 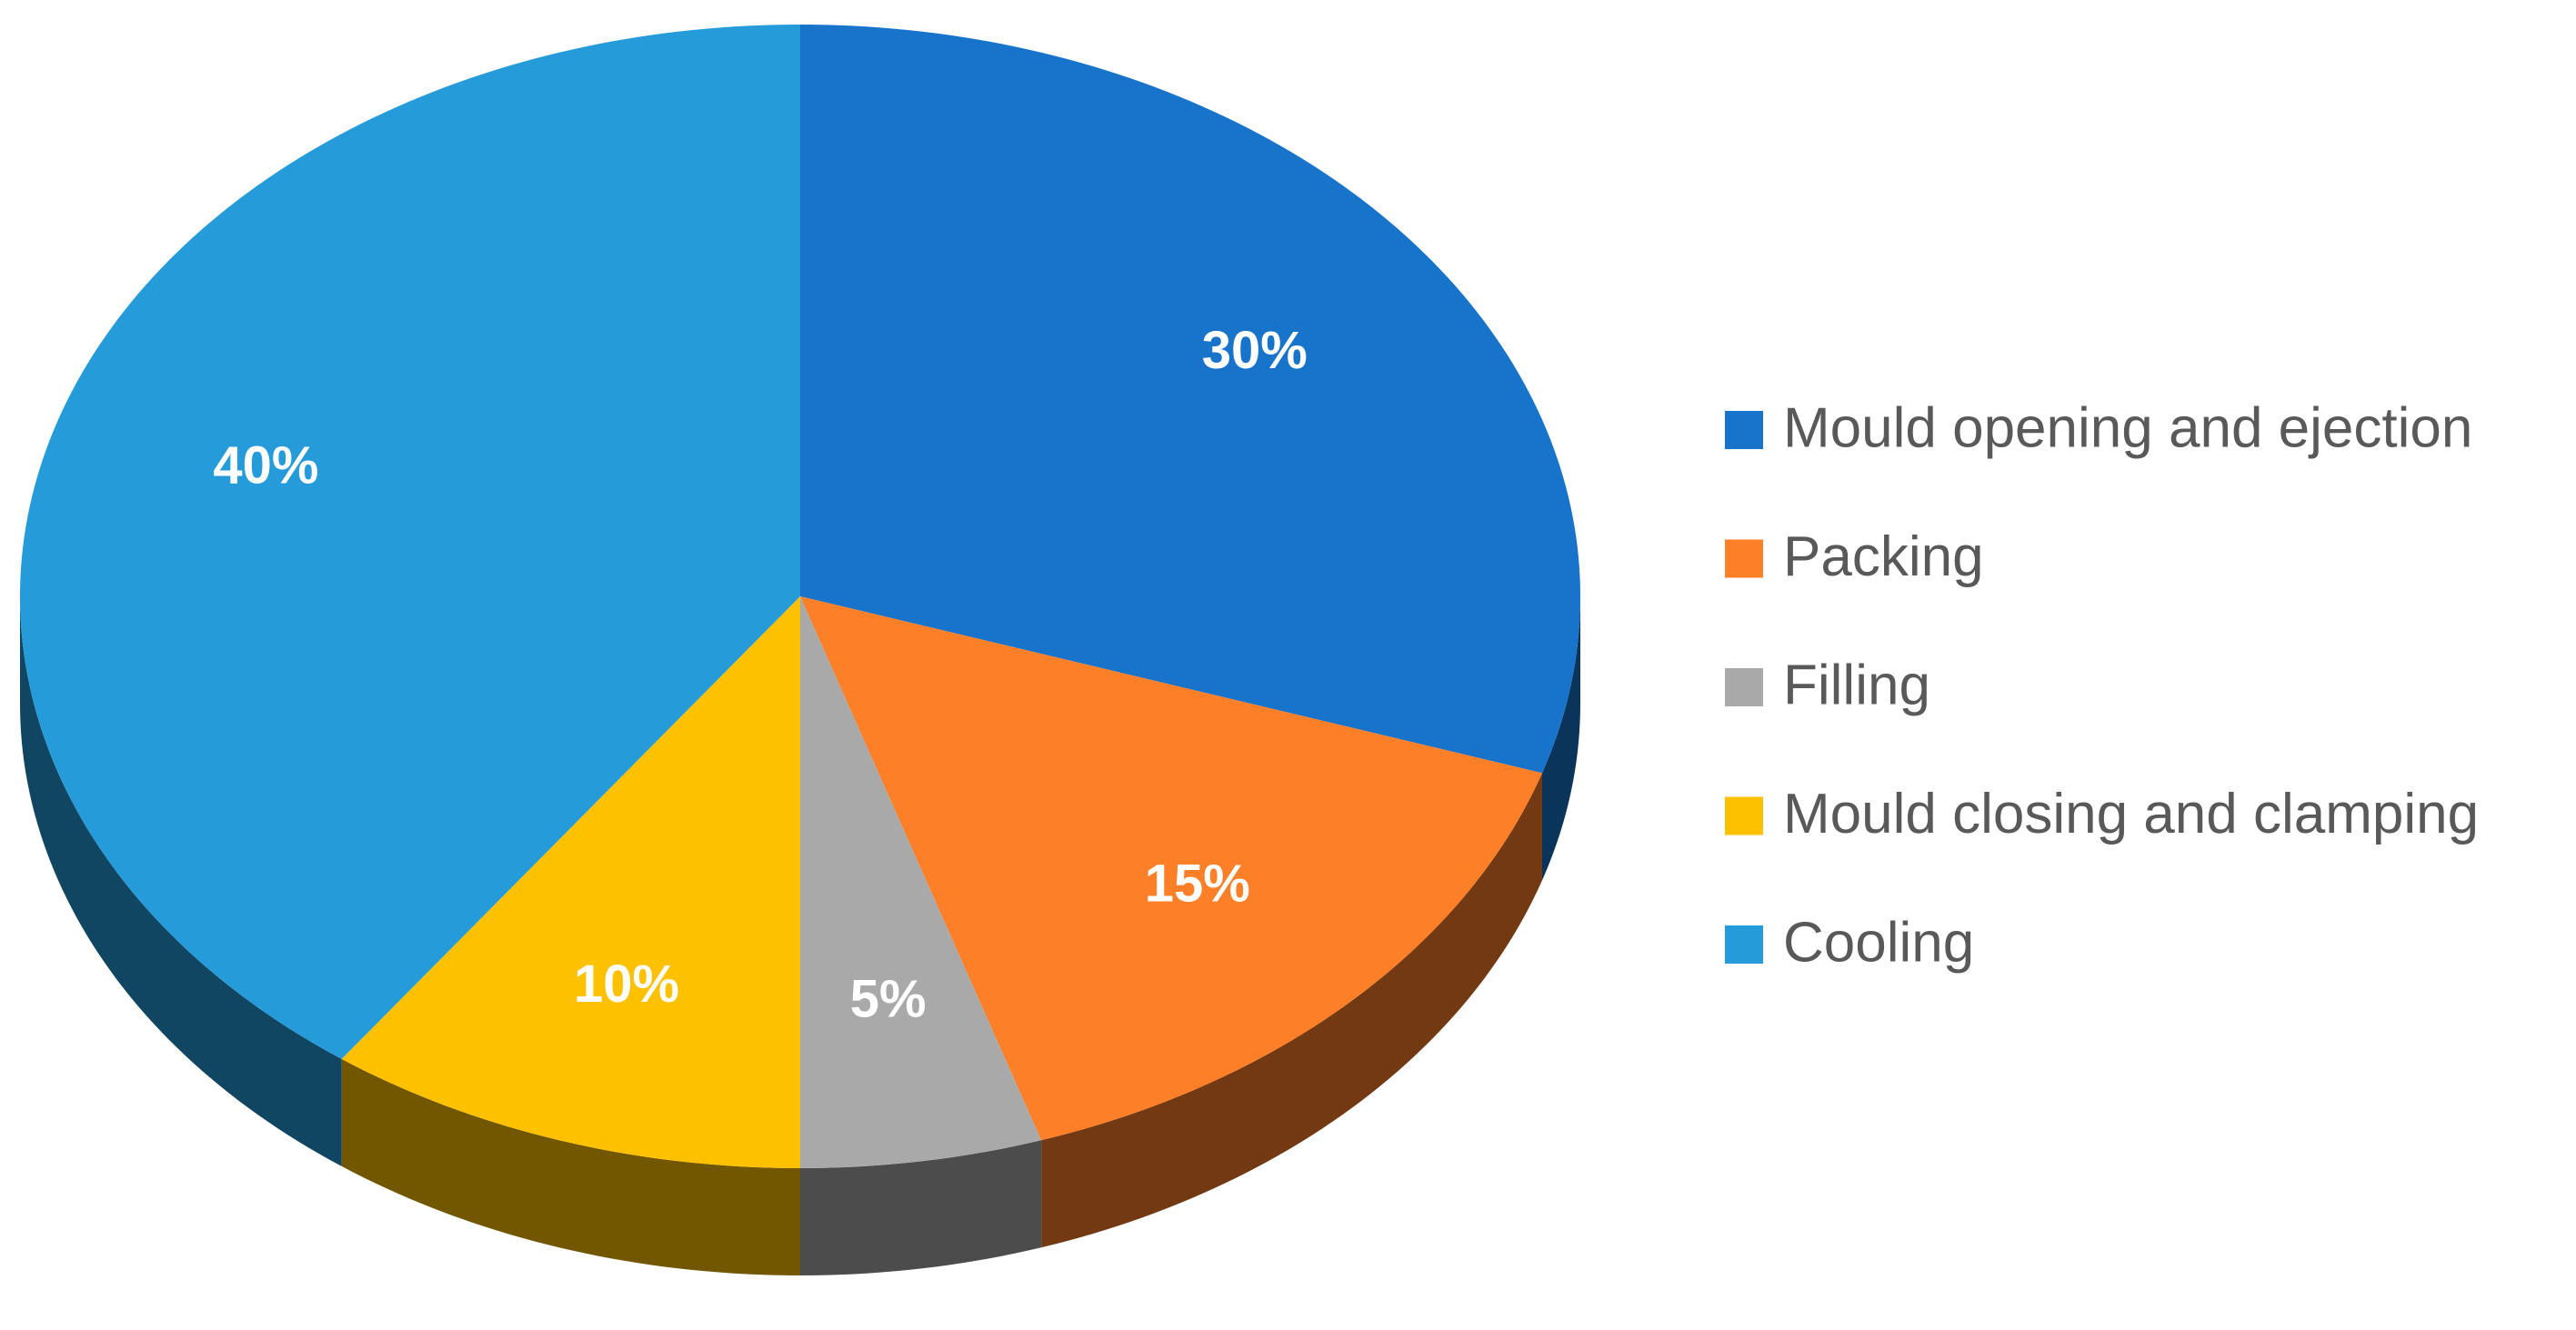 What do you see at coordinates (1198, 884) in the screenshot?
I see `data-label: 15%` at bounding box center [1198, 884].